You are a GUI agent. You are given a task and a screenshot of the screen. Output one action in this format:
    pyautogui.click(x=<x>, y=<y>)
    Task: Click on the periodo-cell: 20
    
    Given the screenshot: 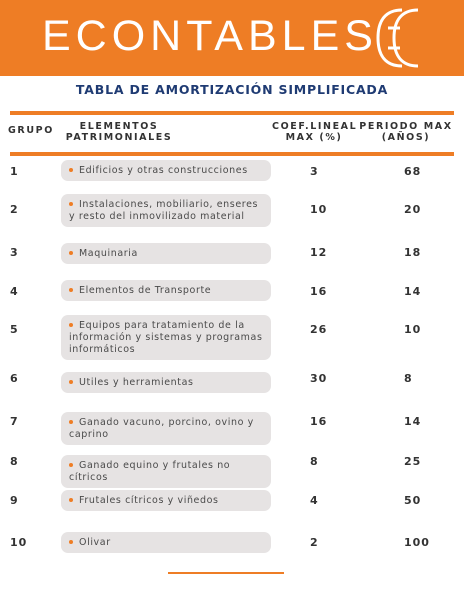 What is the action you would take?
    pyautogui.click(x=413, y=209)
    